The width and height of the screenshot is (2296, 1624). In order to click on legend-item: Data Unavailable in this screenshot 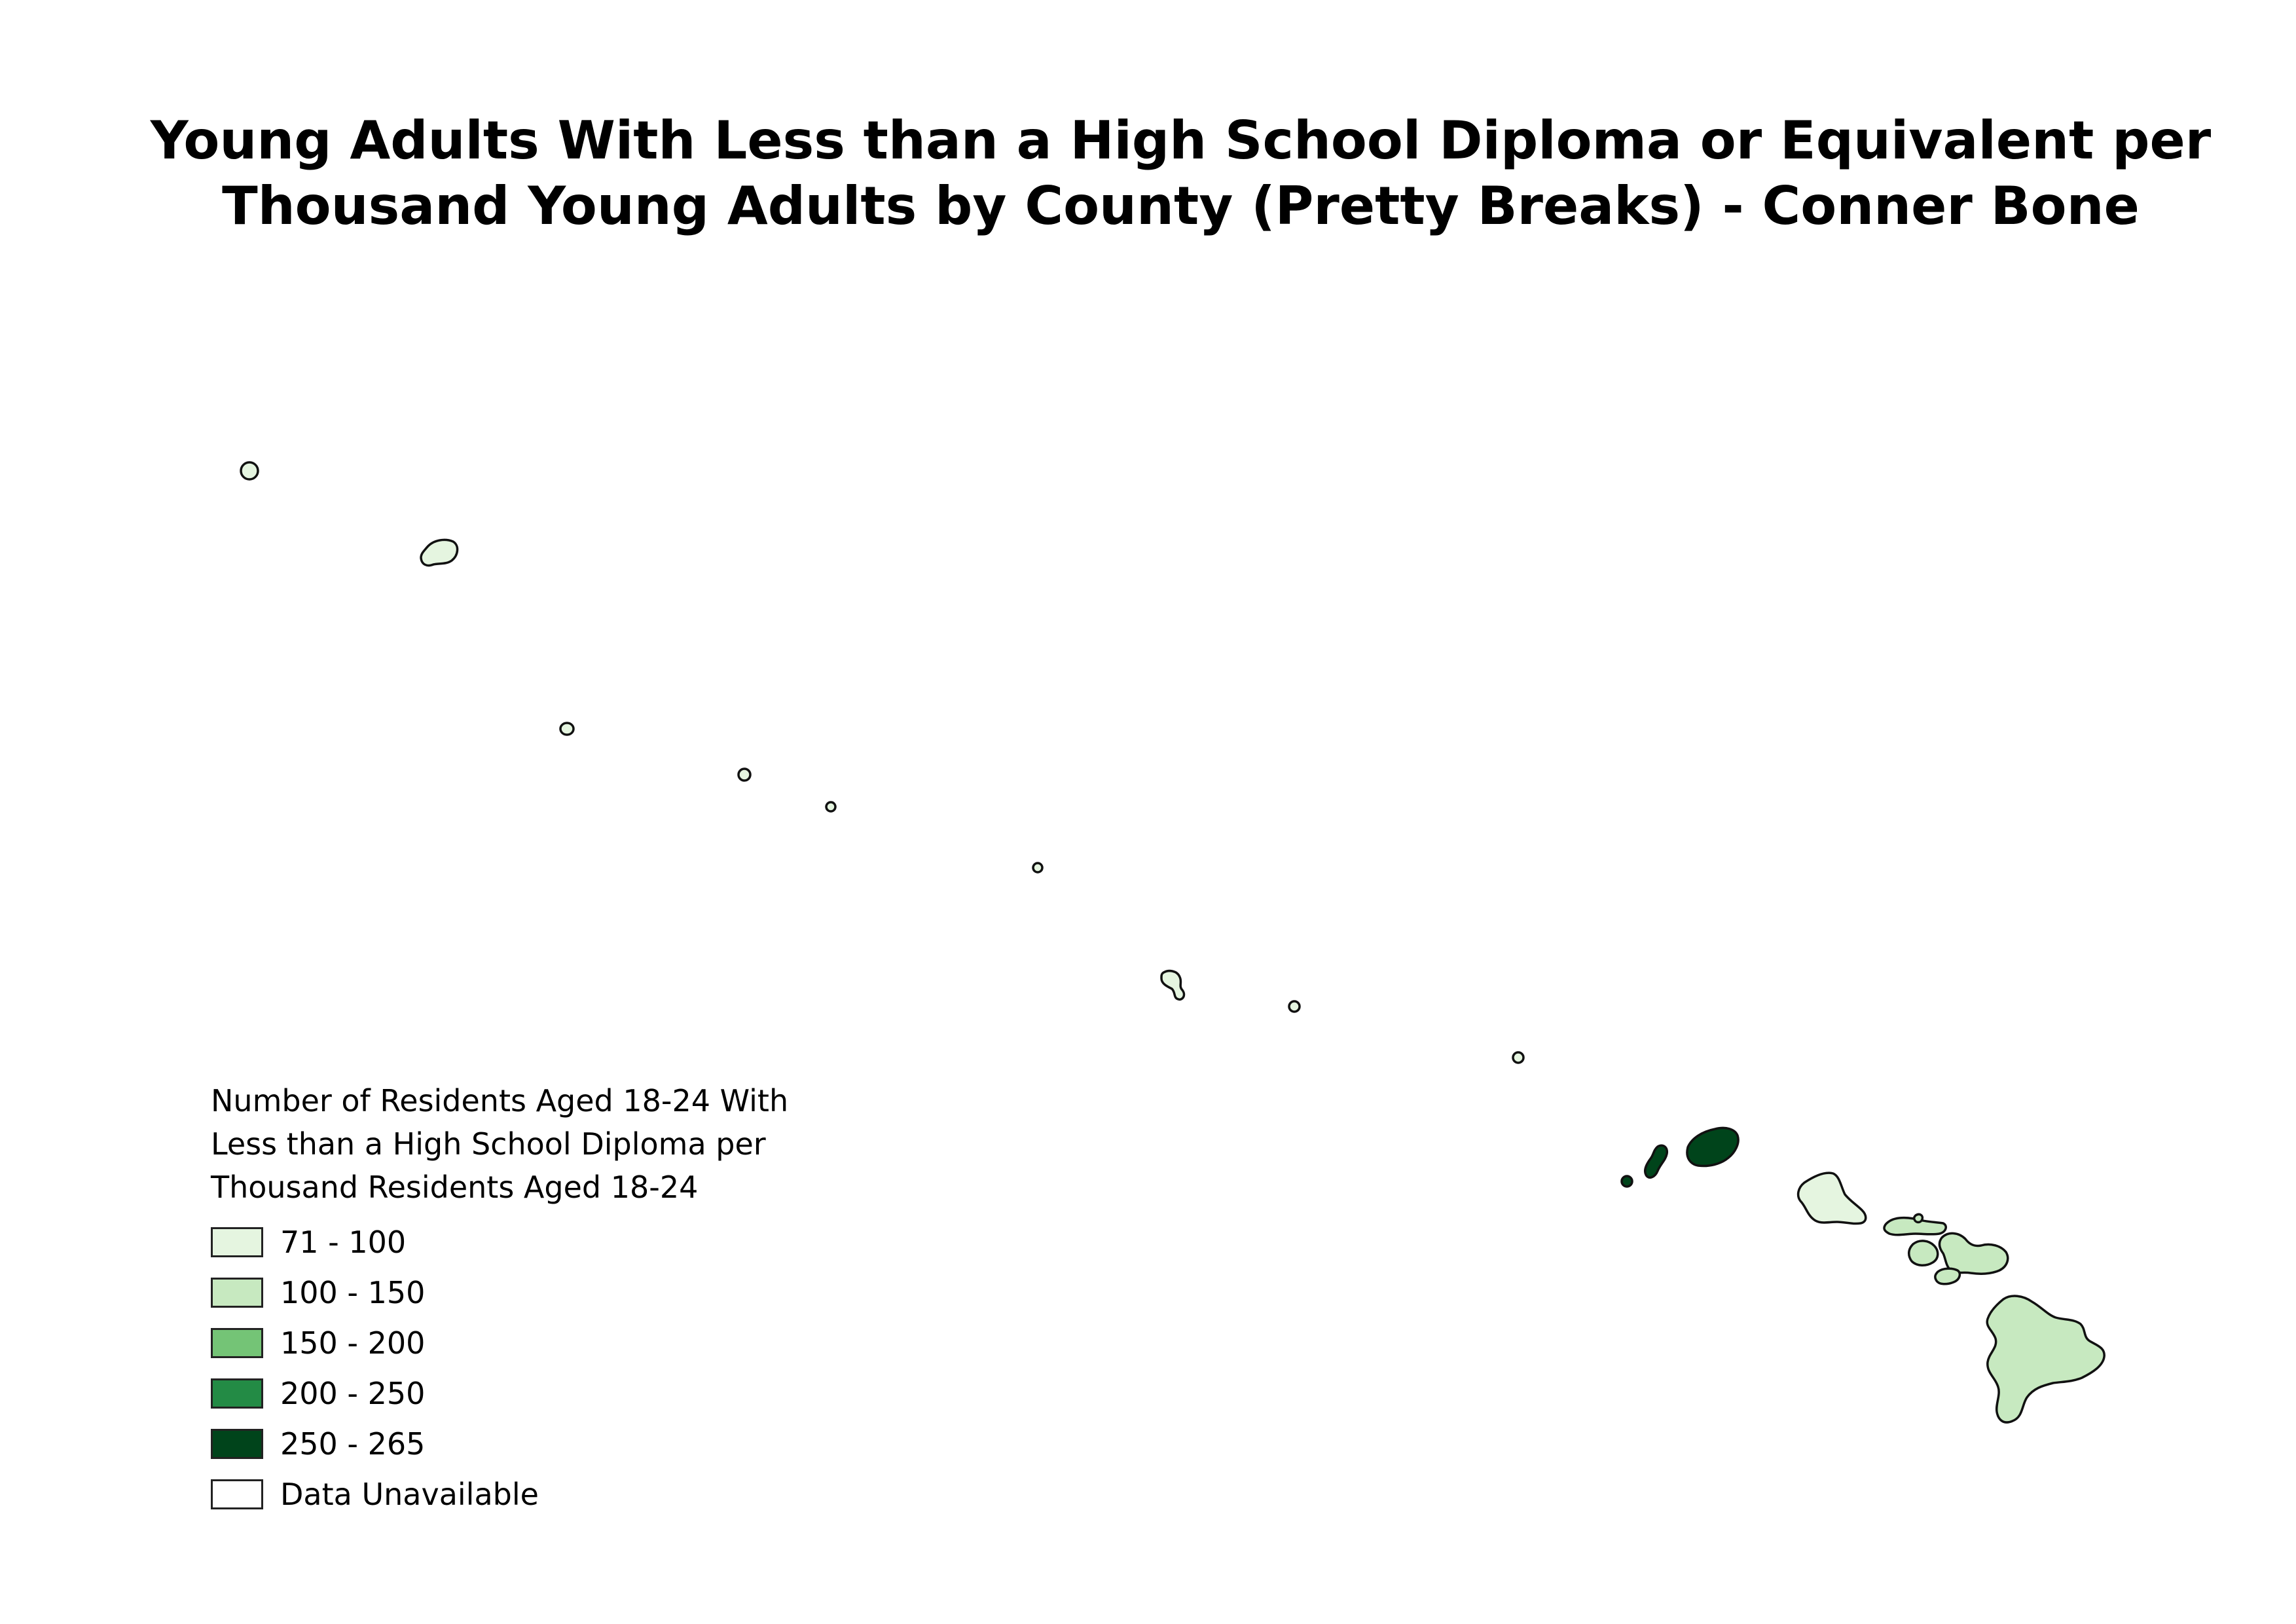, I will do `click(538, 1494)`.